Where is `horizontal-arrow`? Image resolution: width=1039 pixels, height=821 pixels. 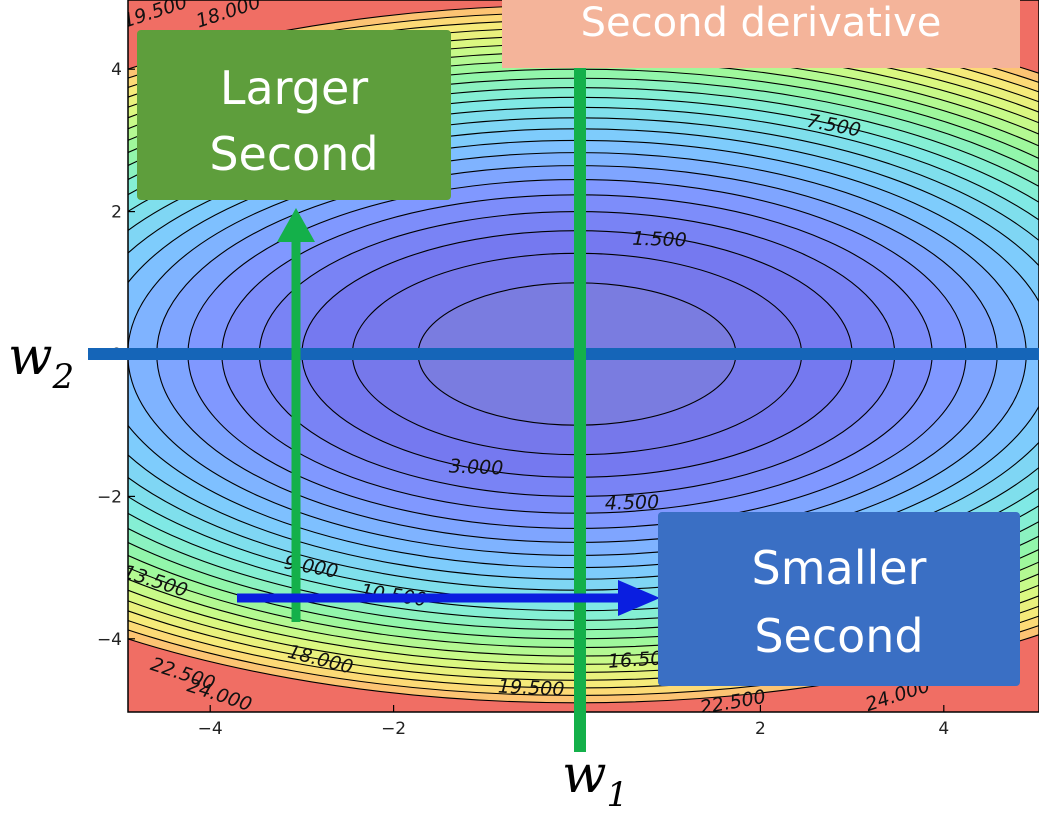 horizontal-arrow is located at coordinates (448, 598).